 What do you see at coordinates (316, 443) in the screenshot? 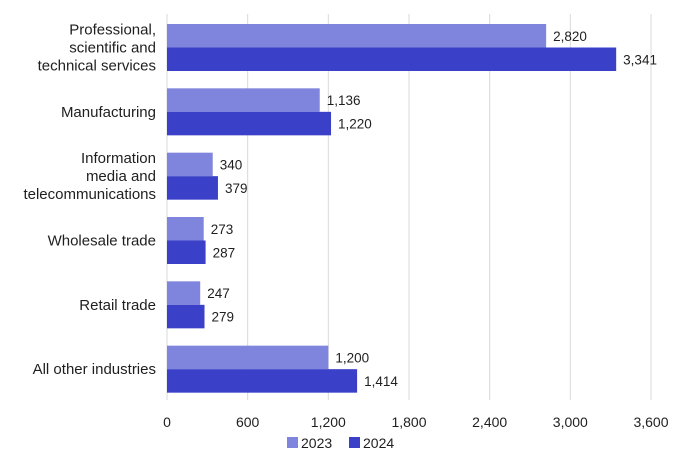
I see `legend-label-2023: 2023` at bounding box center [316, 443].